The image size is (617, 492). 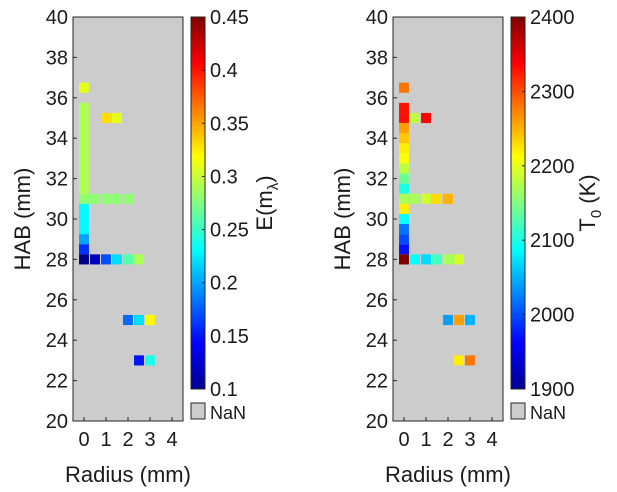 What do you see at coordinates (224, 390) in the screenshot?
I see `colorbar-tick-label: 0.1` at bounding box center [224, 390].